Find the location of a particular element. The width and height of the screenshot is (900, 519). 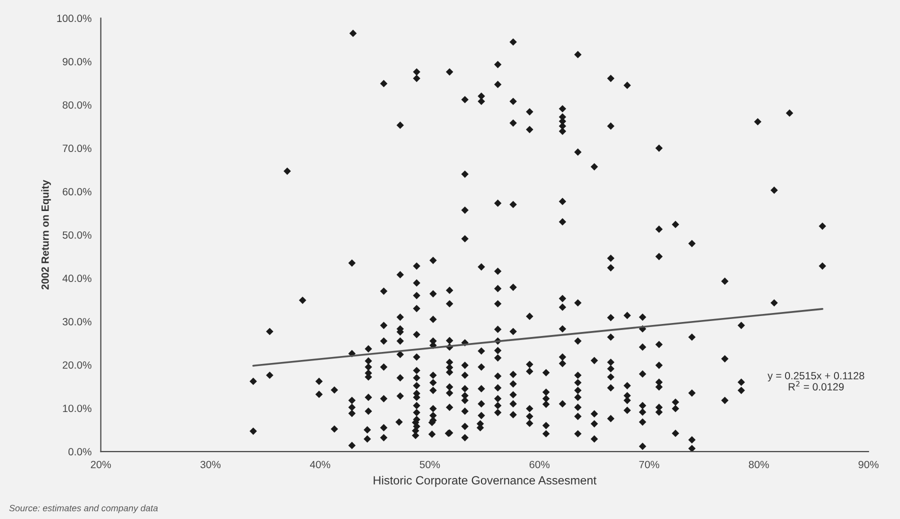

x-tick-label: 60% is located at coordinates (540, 464).